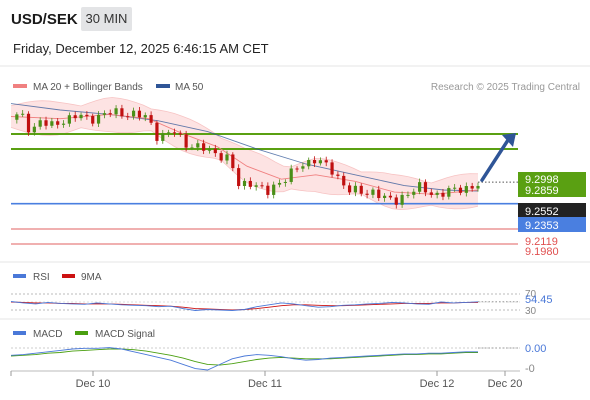 This screenshot has height=400, width=590. Describe the element at coordinates (531, 311) in the screenshot. I see `rsi-level-low: 30` at that location.